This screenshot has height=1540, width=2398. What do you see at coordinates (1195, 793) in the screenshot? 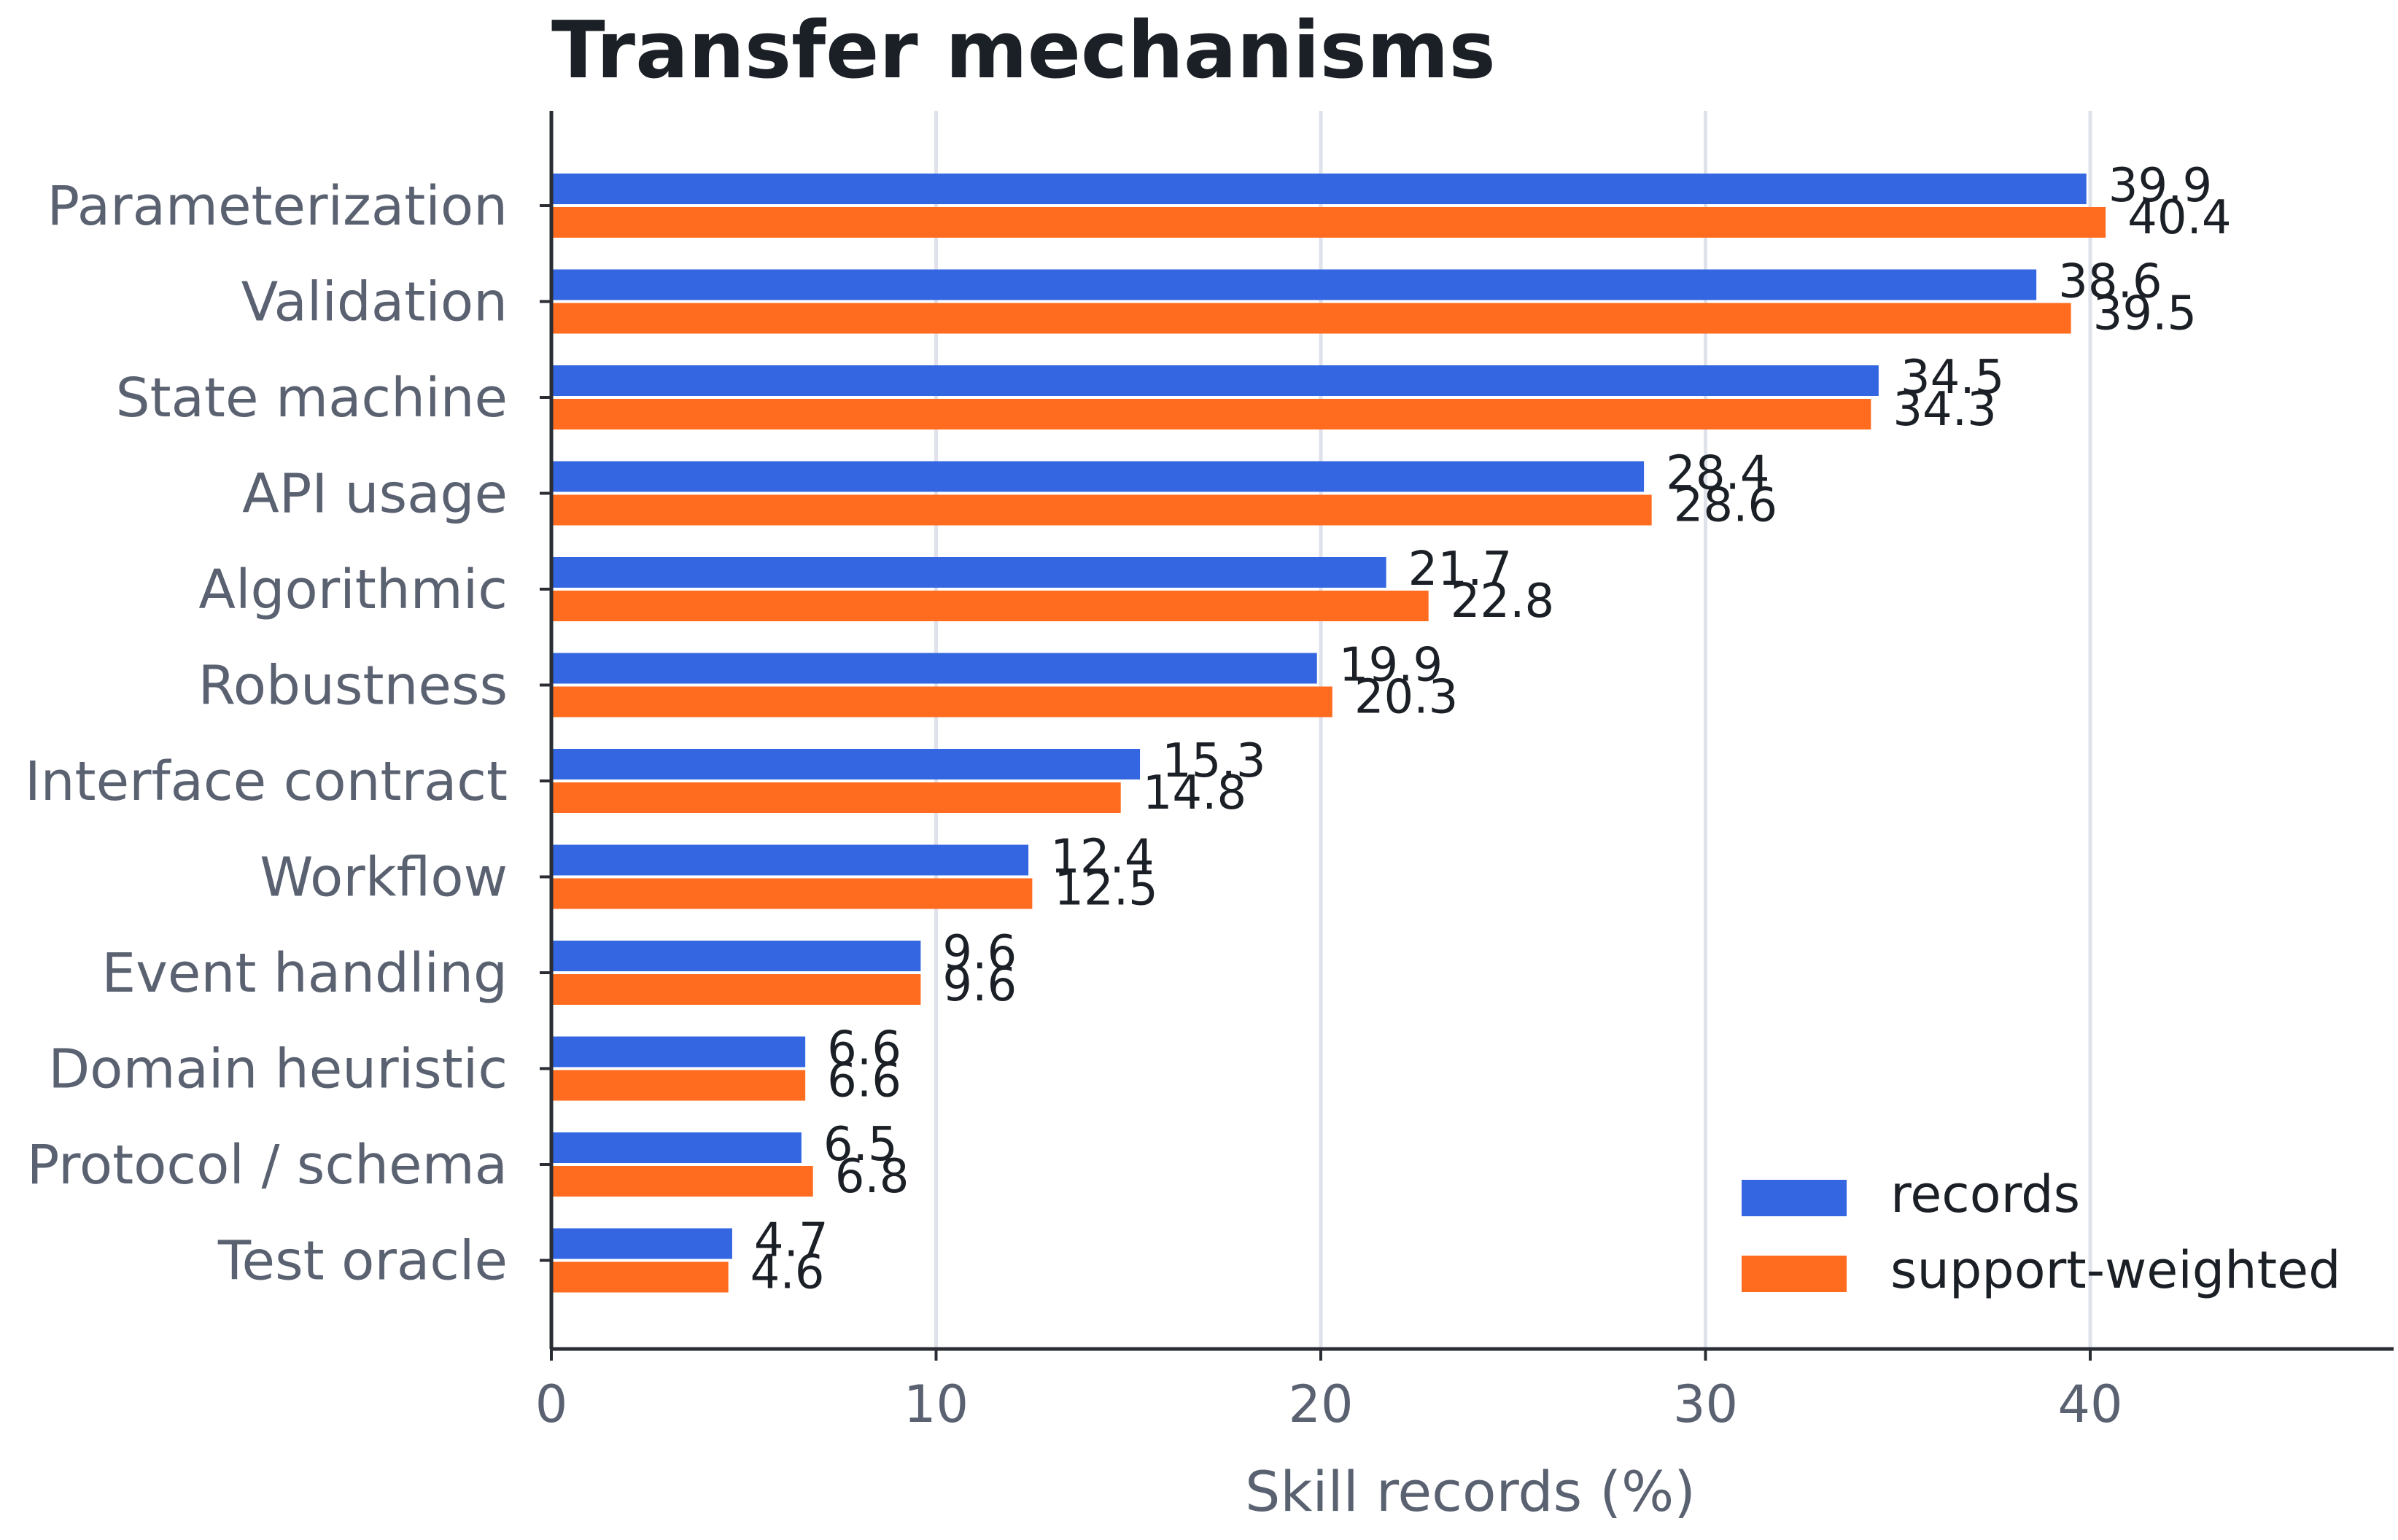
I see `data-label: 14.8` at bounding box center [1195, 793].